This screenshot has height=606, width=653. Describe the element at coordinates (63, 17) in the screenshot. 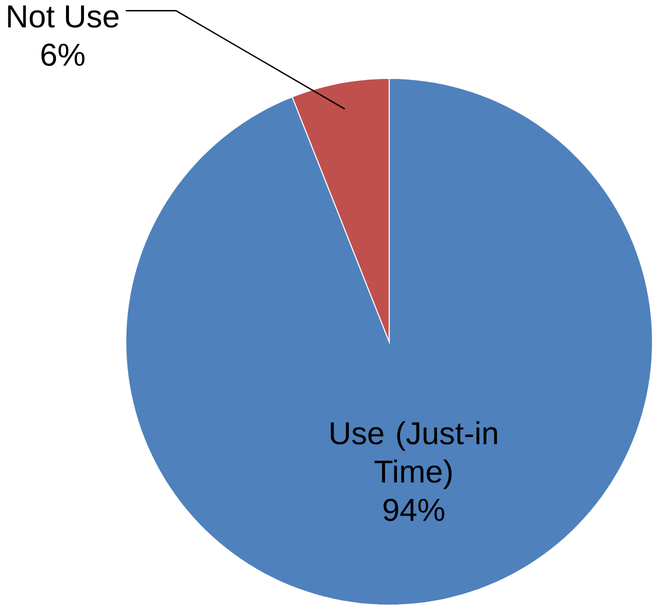

I see `slice-label: Not Use` at that location.